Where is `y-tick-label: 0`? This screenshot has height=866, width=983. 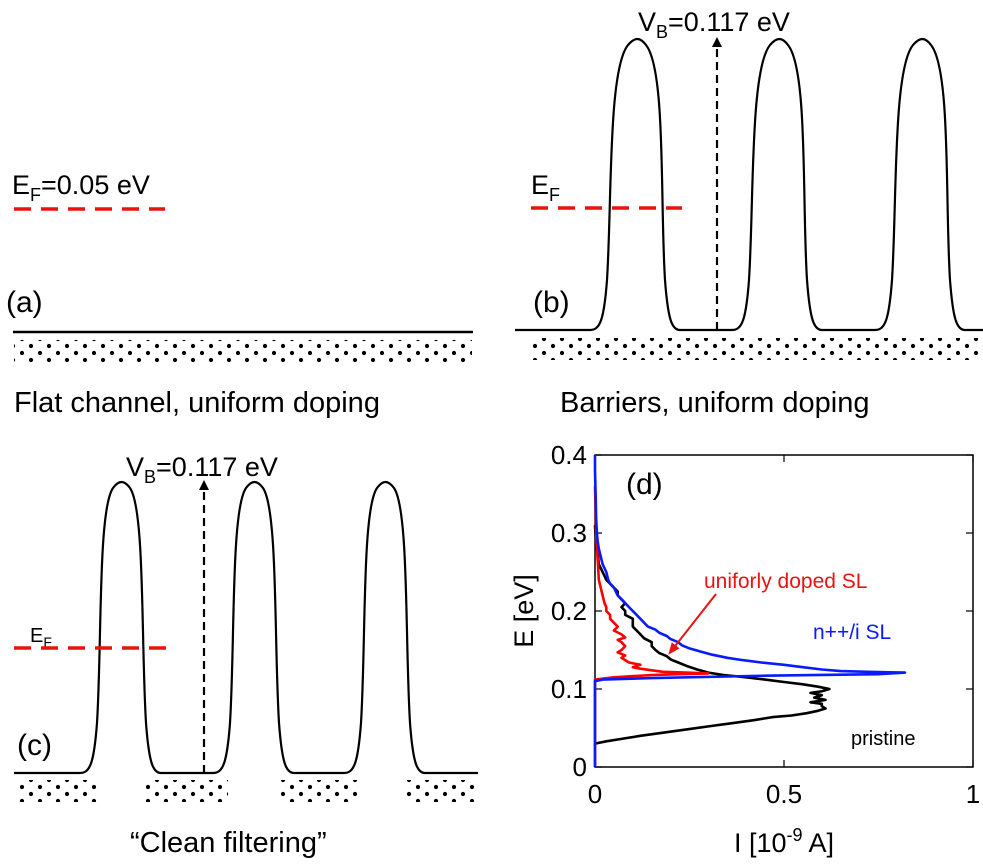
y-tick-label: 0 is located at coordinates (580, 767).